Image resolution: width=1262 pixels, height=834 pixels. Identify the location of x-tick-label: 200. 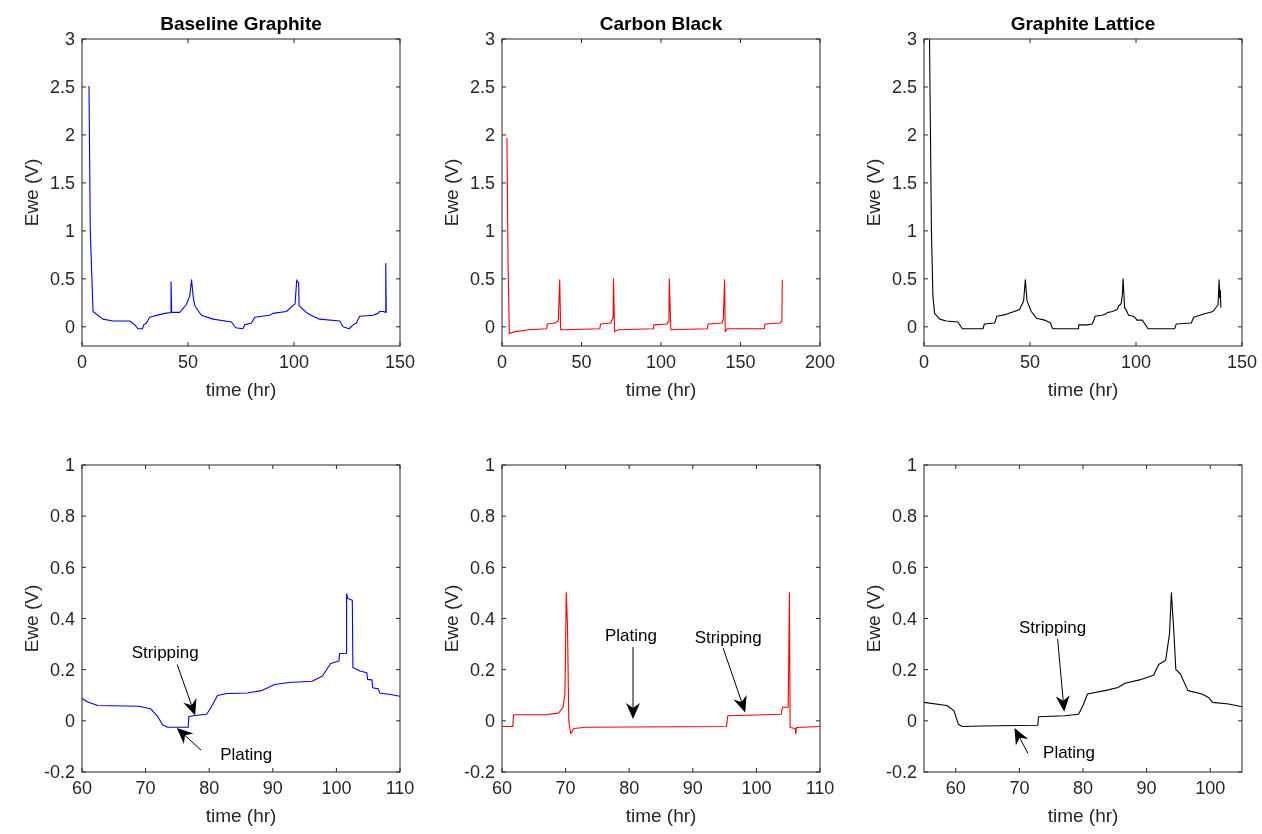
(820, 362).